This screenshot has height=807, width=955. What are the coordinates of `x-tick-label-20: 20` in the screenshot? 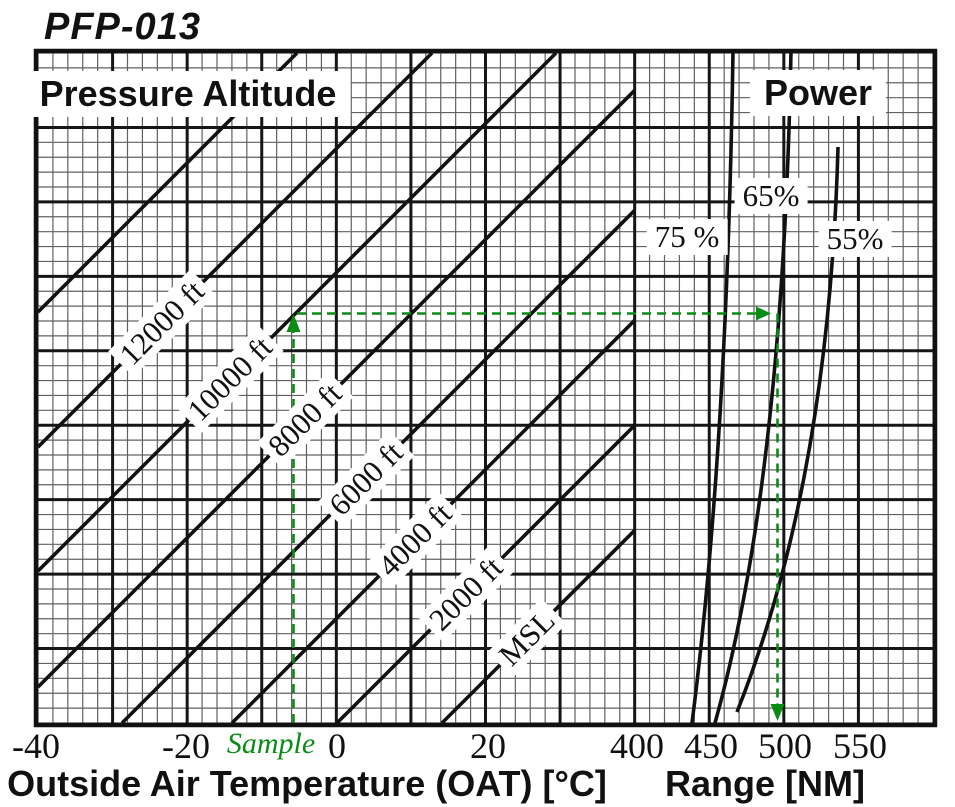 It's located at (488, 746).